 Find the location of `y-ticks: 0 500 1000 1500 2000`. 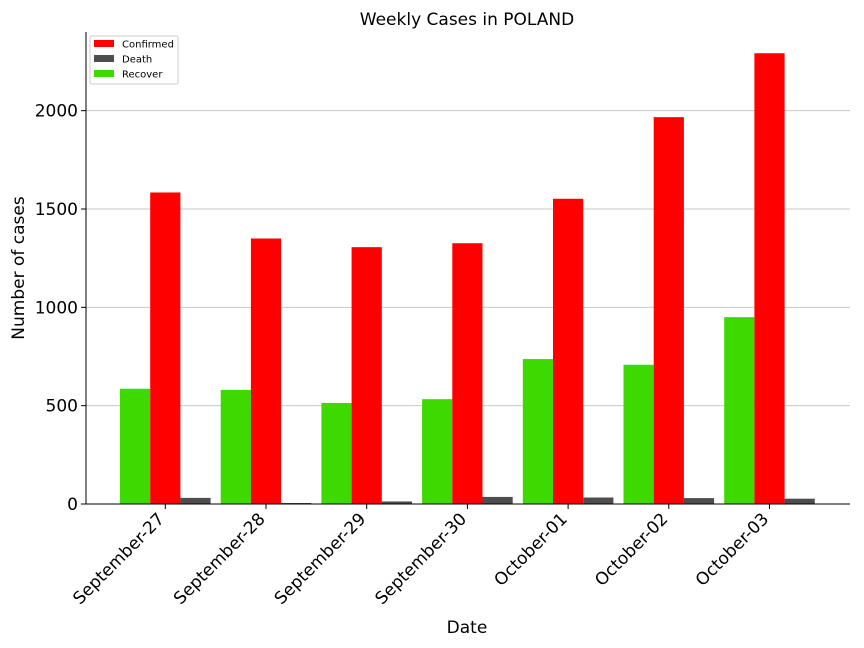

y-ticks: 0 500 1000 1500 2000 is located at coordinates (60, 308).